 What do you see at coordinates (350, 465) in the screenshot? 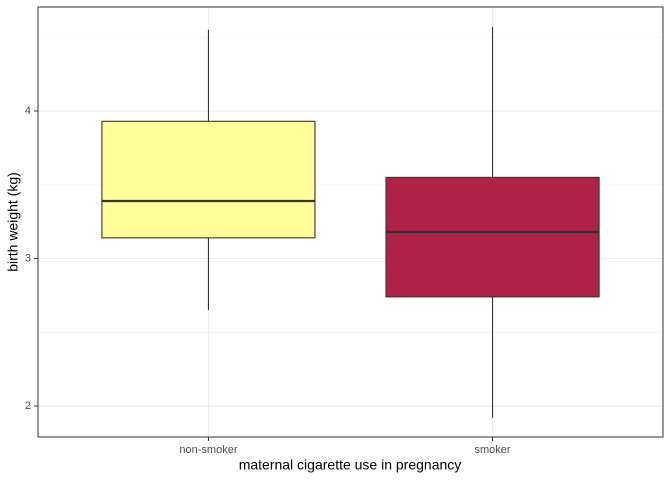
I see `x-axis-title: maternal cigarette use in pregnancy` at bounding box center [350, 465].